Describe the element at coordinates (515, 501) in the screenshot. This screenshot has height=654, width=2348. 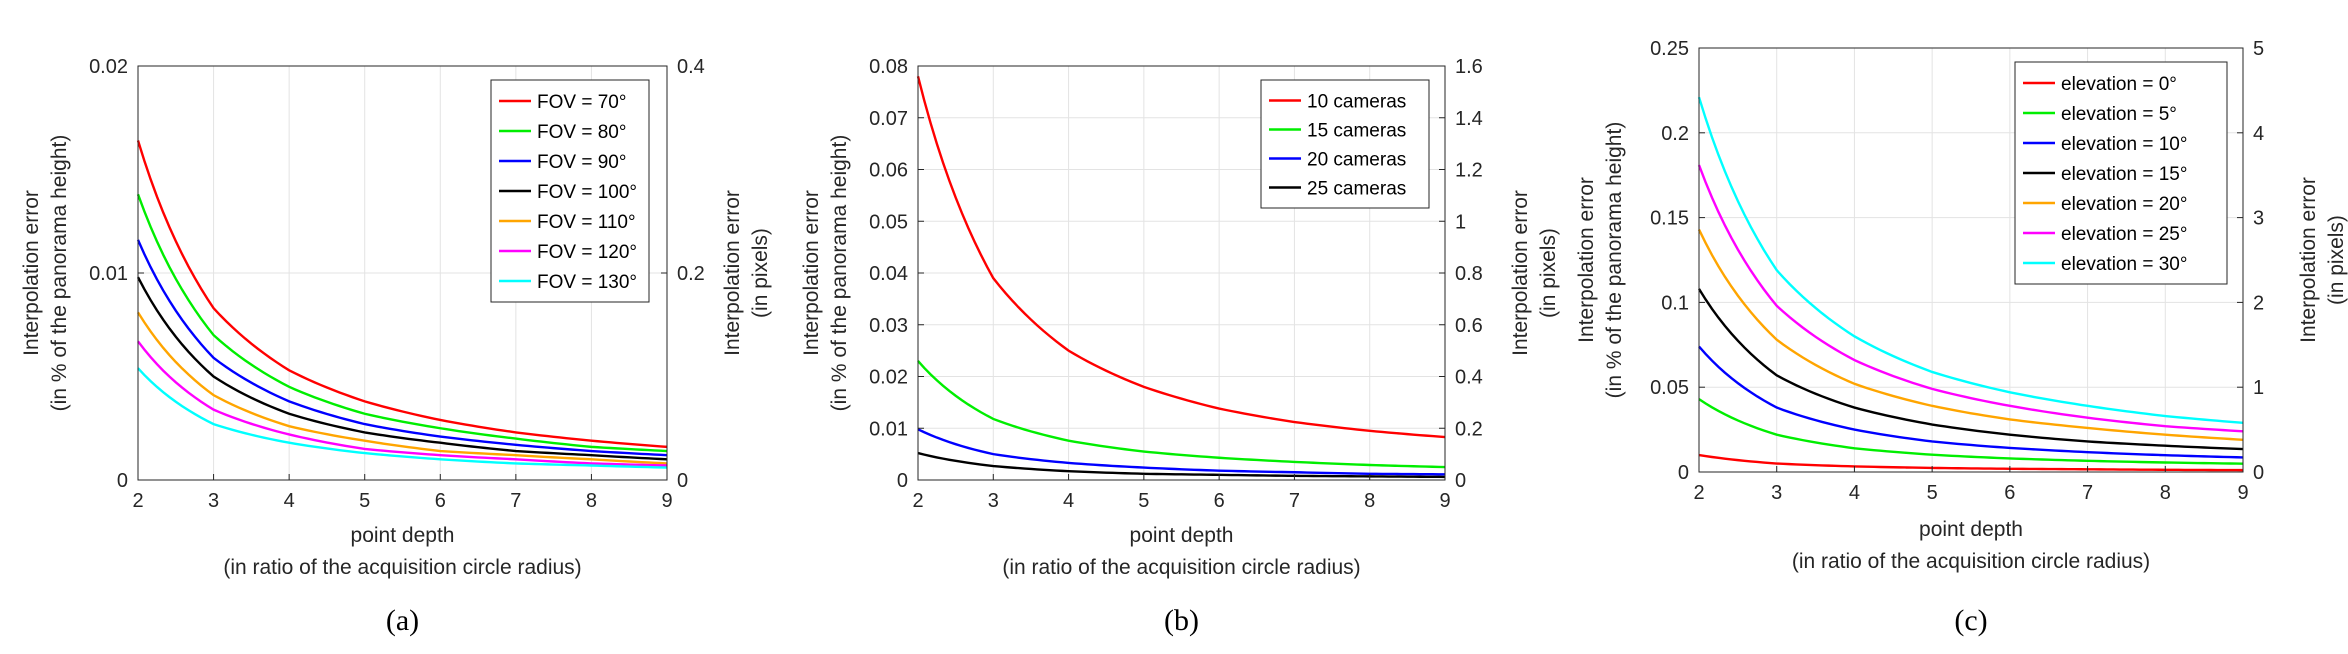
I see `x-tick-label: 7` at that location.